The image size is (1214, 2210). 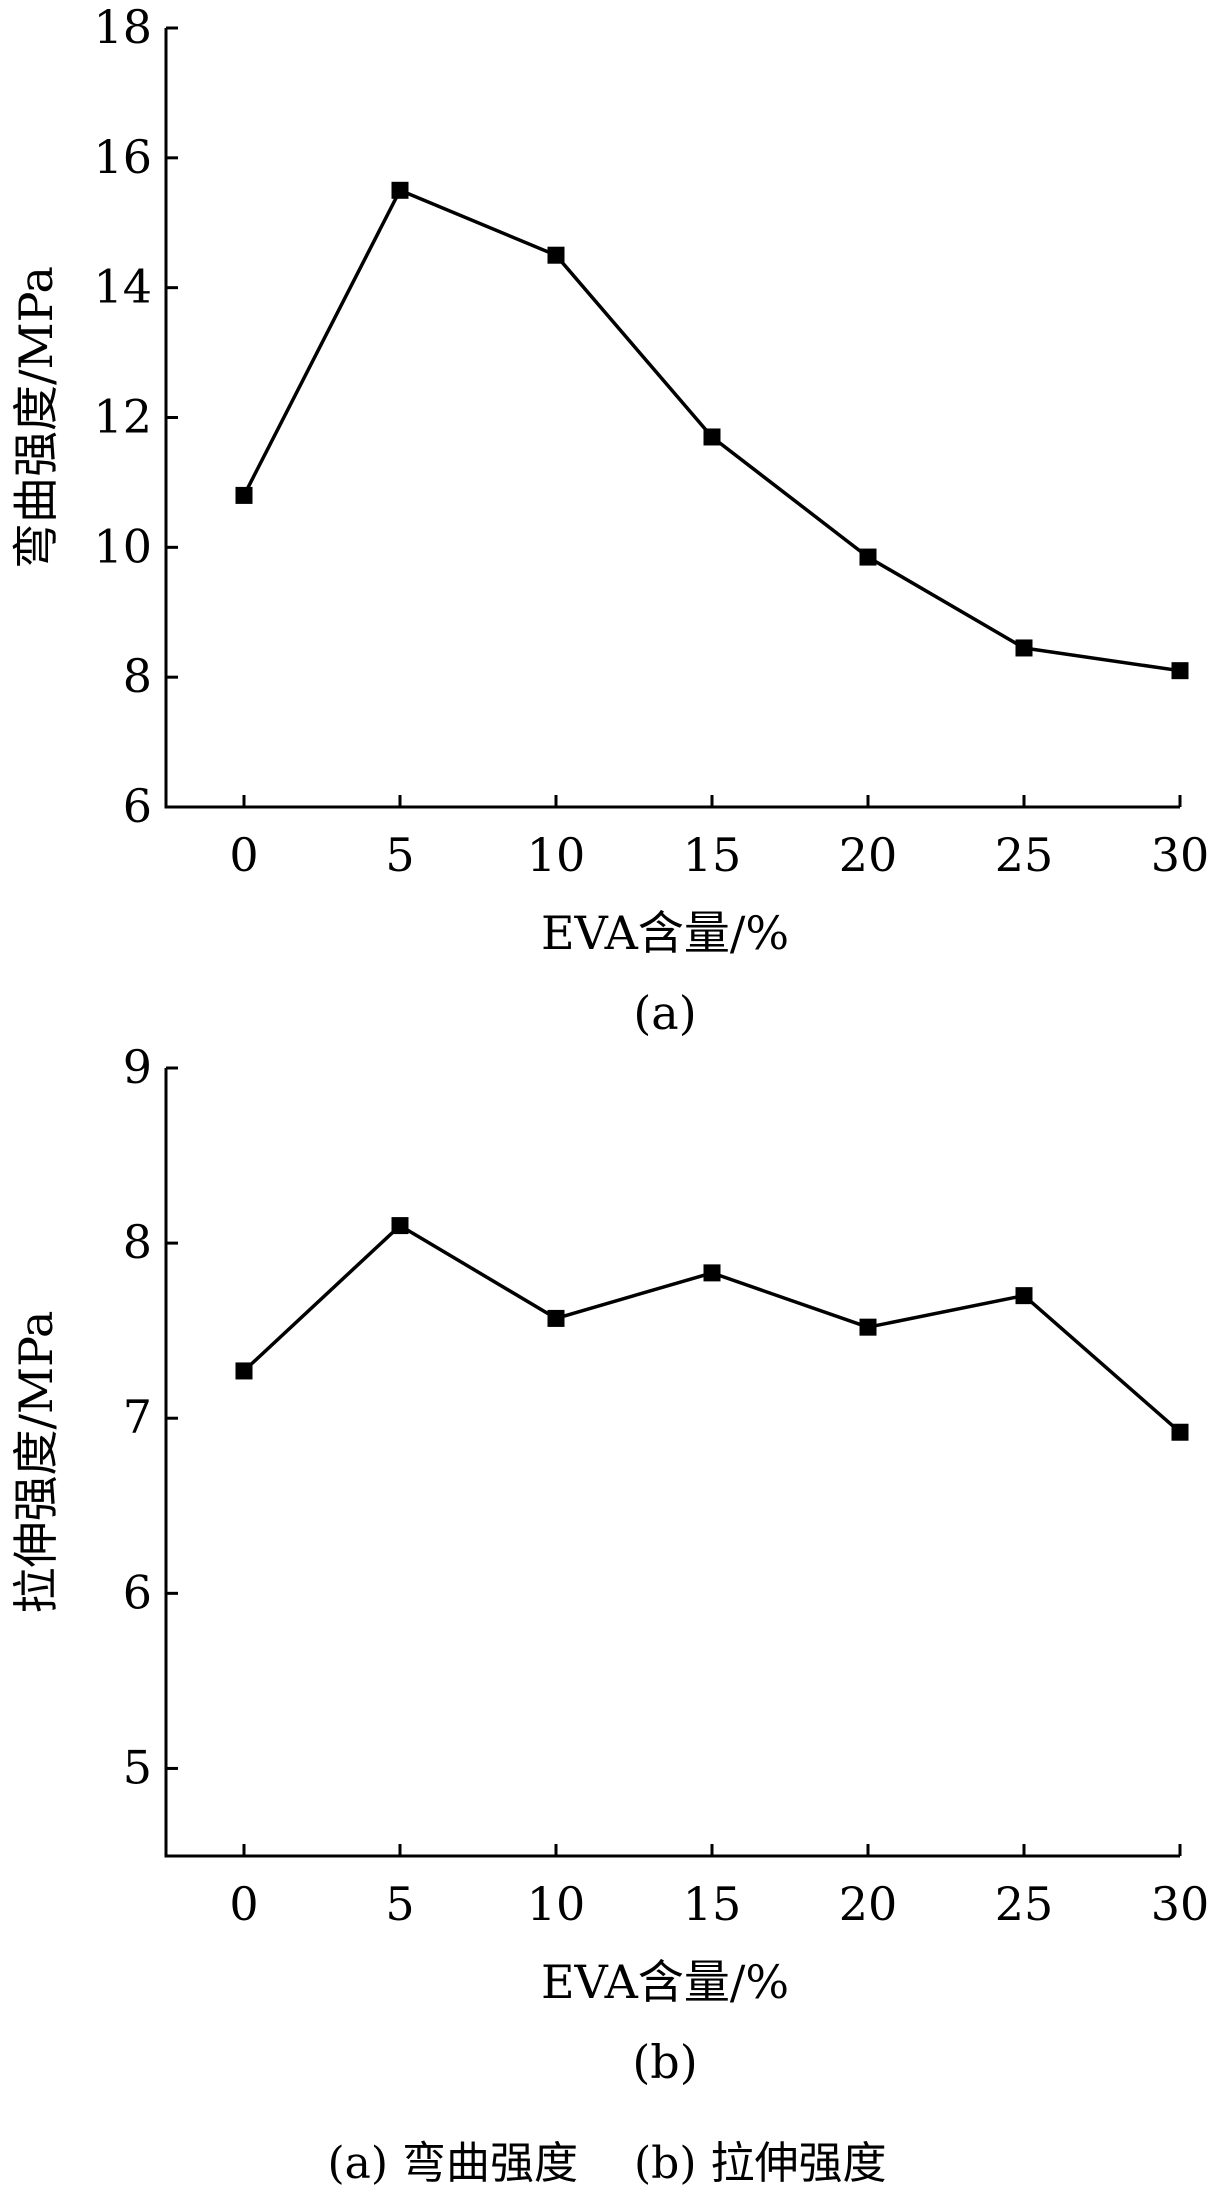 What do you see at coordinates (1180, 1904) in the screenshot?
I see `chart-b-x-tick-label: 30` at bounding box center [1180, 1904].